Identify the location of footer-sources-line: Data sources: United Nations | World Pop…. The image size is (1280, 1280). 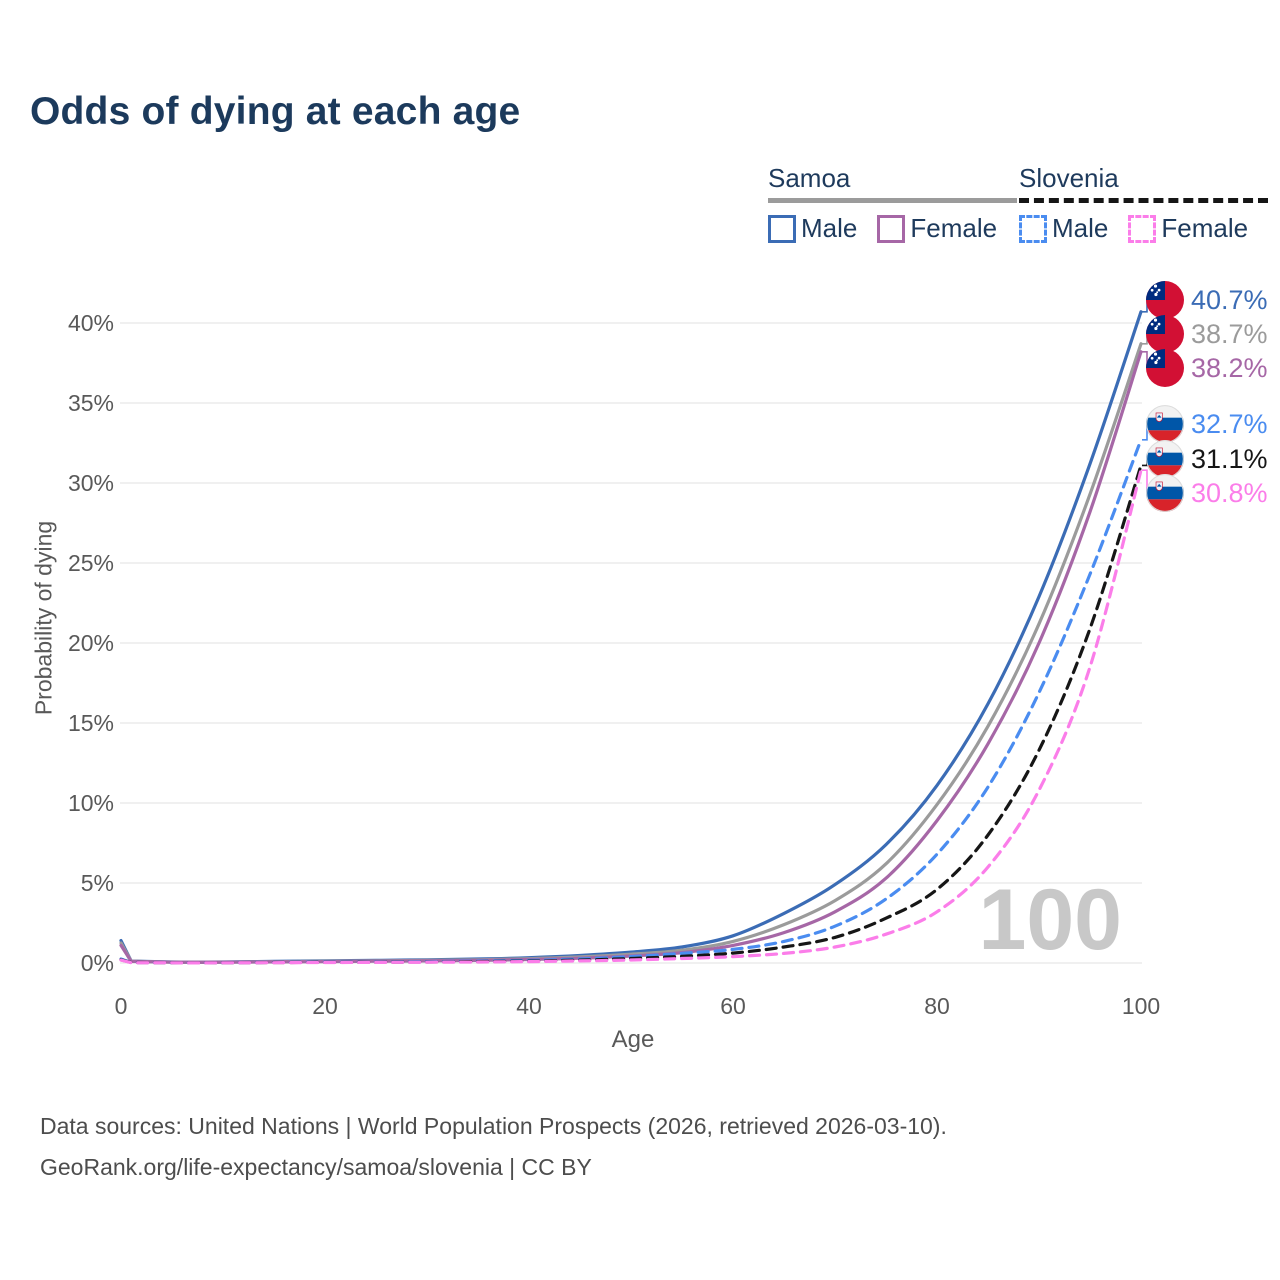
(493, 1126).